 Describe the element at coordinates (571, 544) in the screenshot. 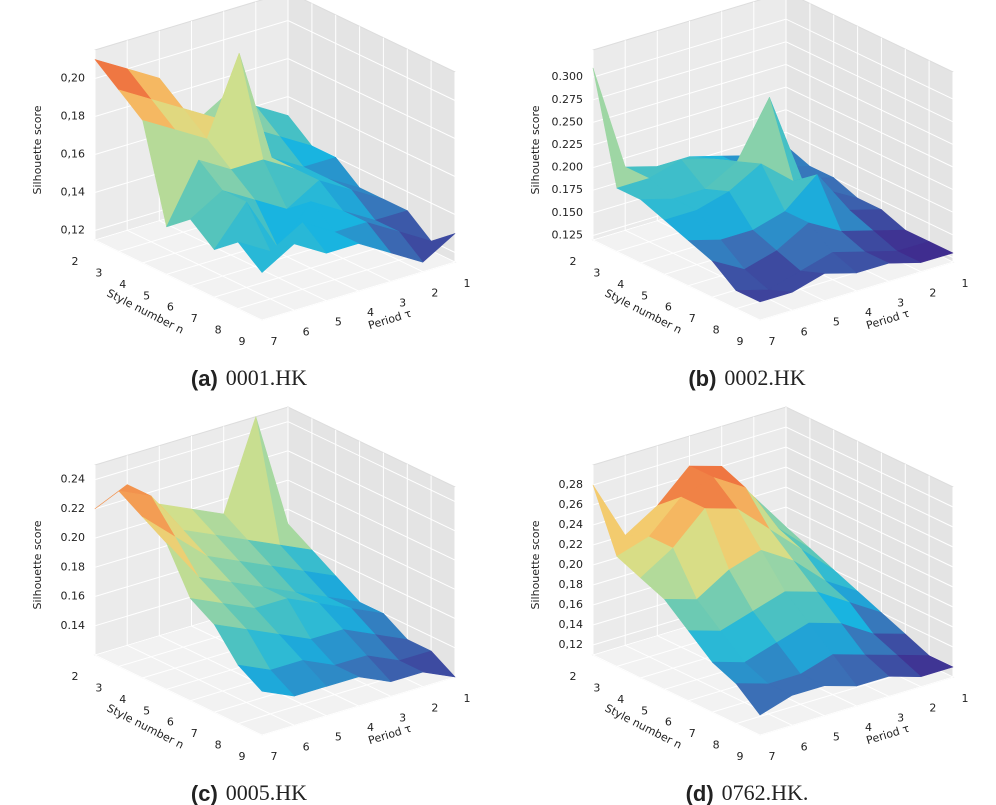

I see `z-tick-label: 0,22` at that location.